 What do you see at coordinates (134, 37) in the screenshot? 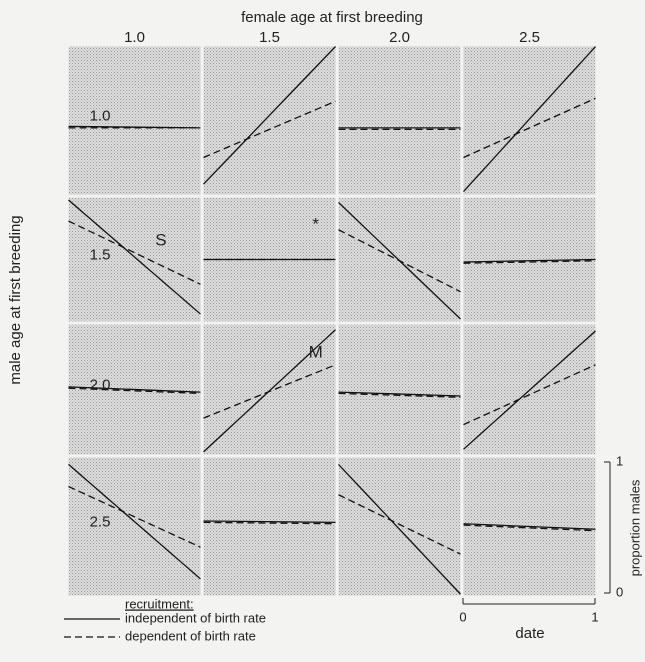
I see `column-label: 1.0` at bounding box center [134, 37].